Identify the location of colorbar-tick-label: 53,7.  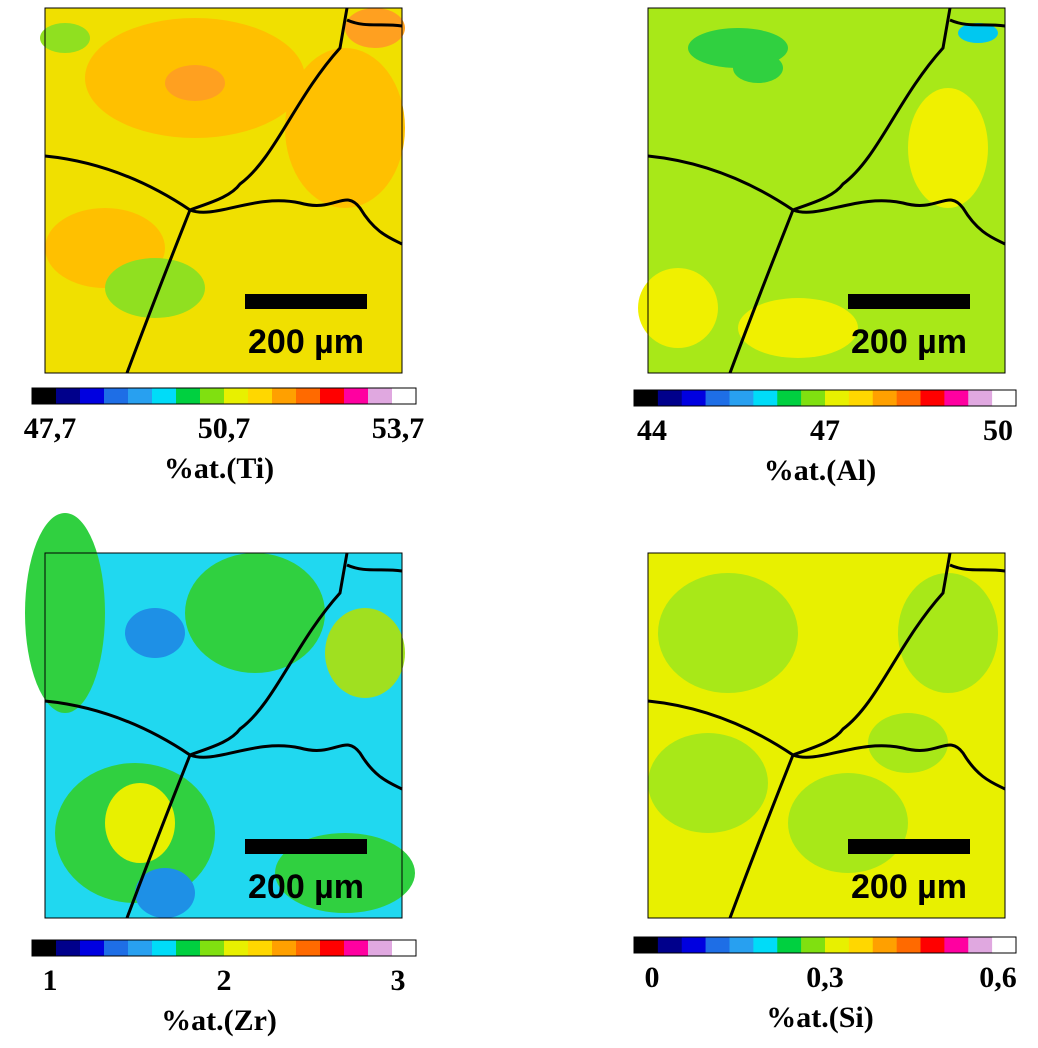
(398, 428).